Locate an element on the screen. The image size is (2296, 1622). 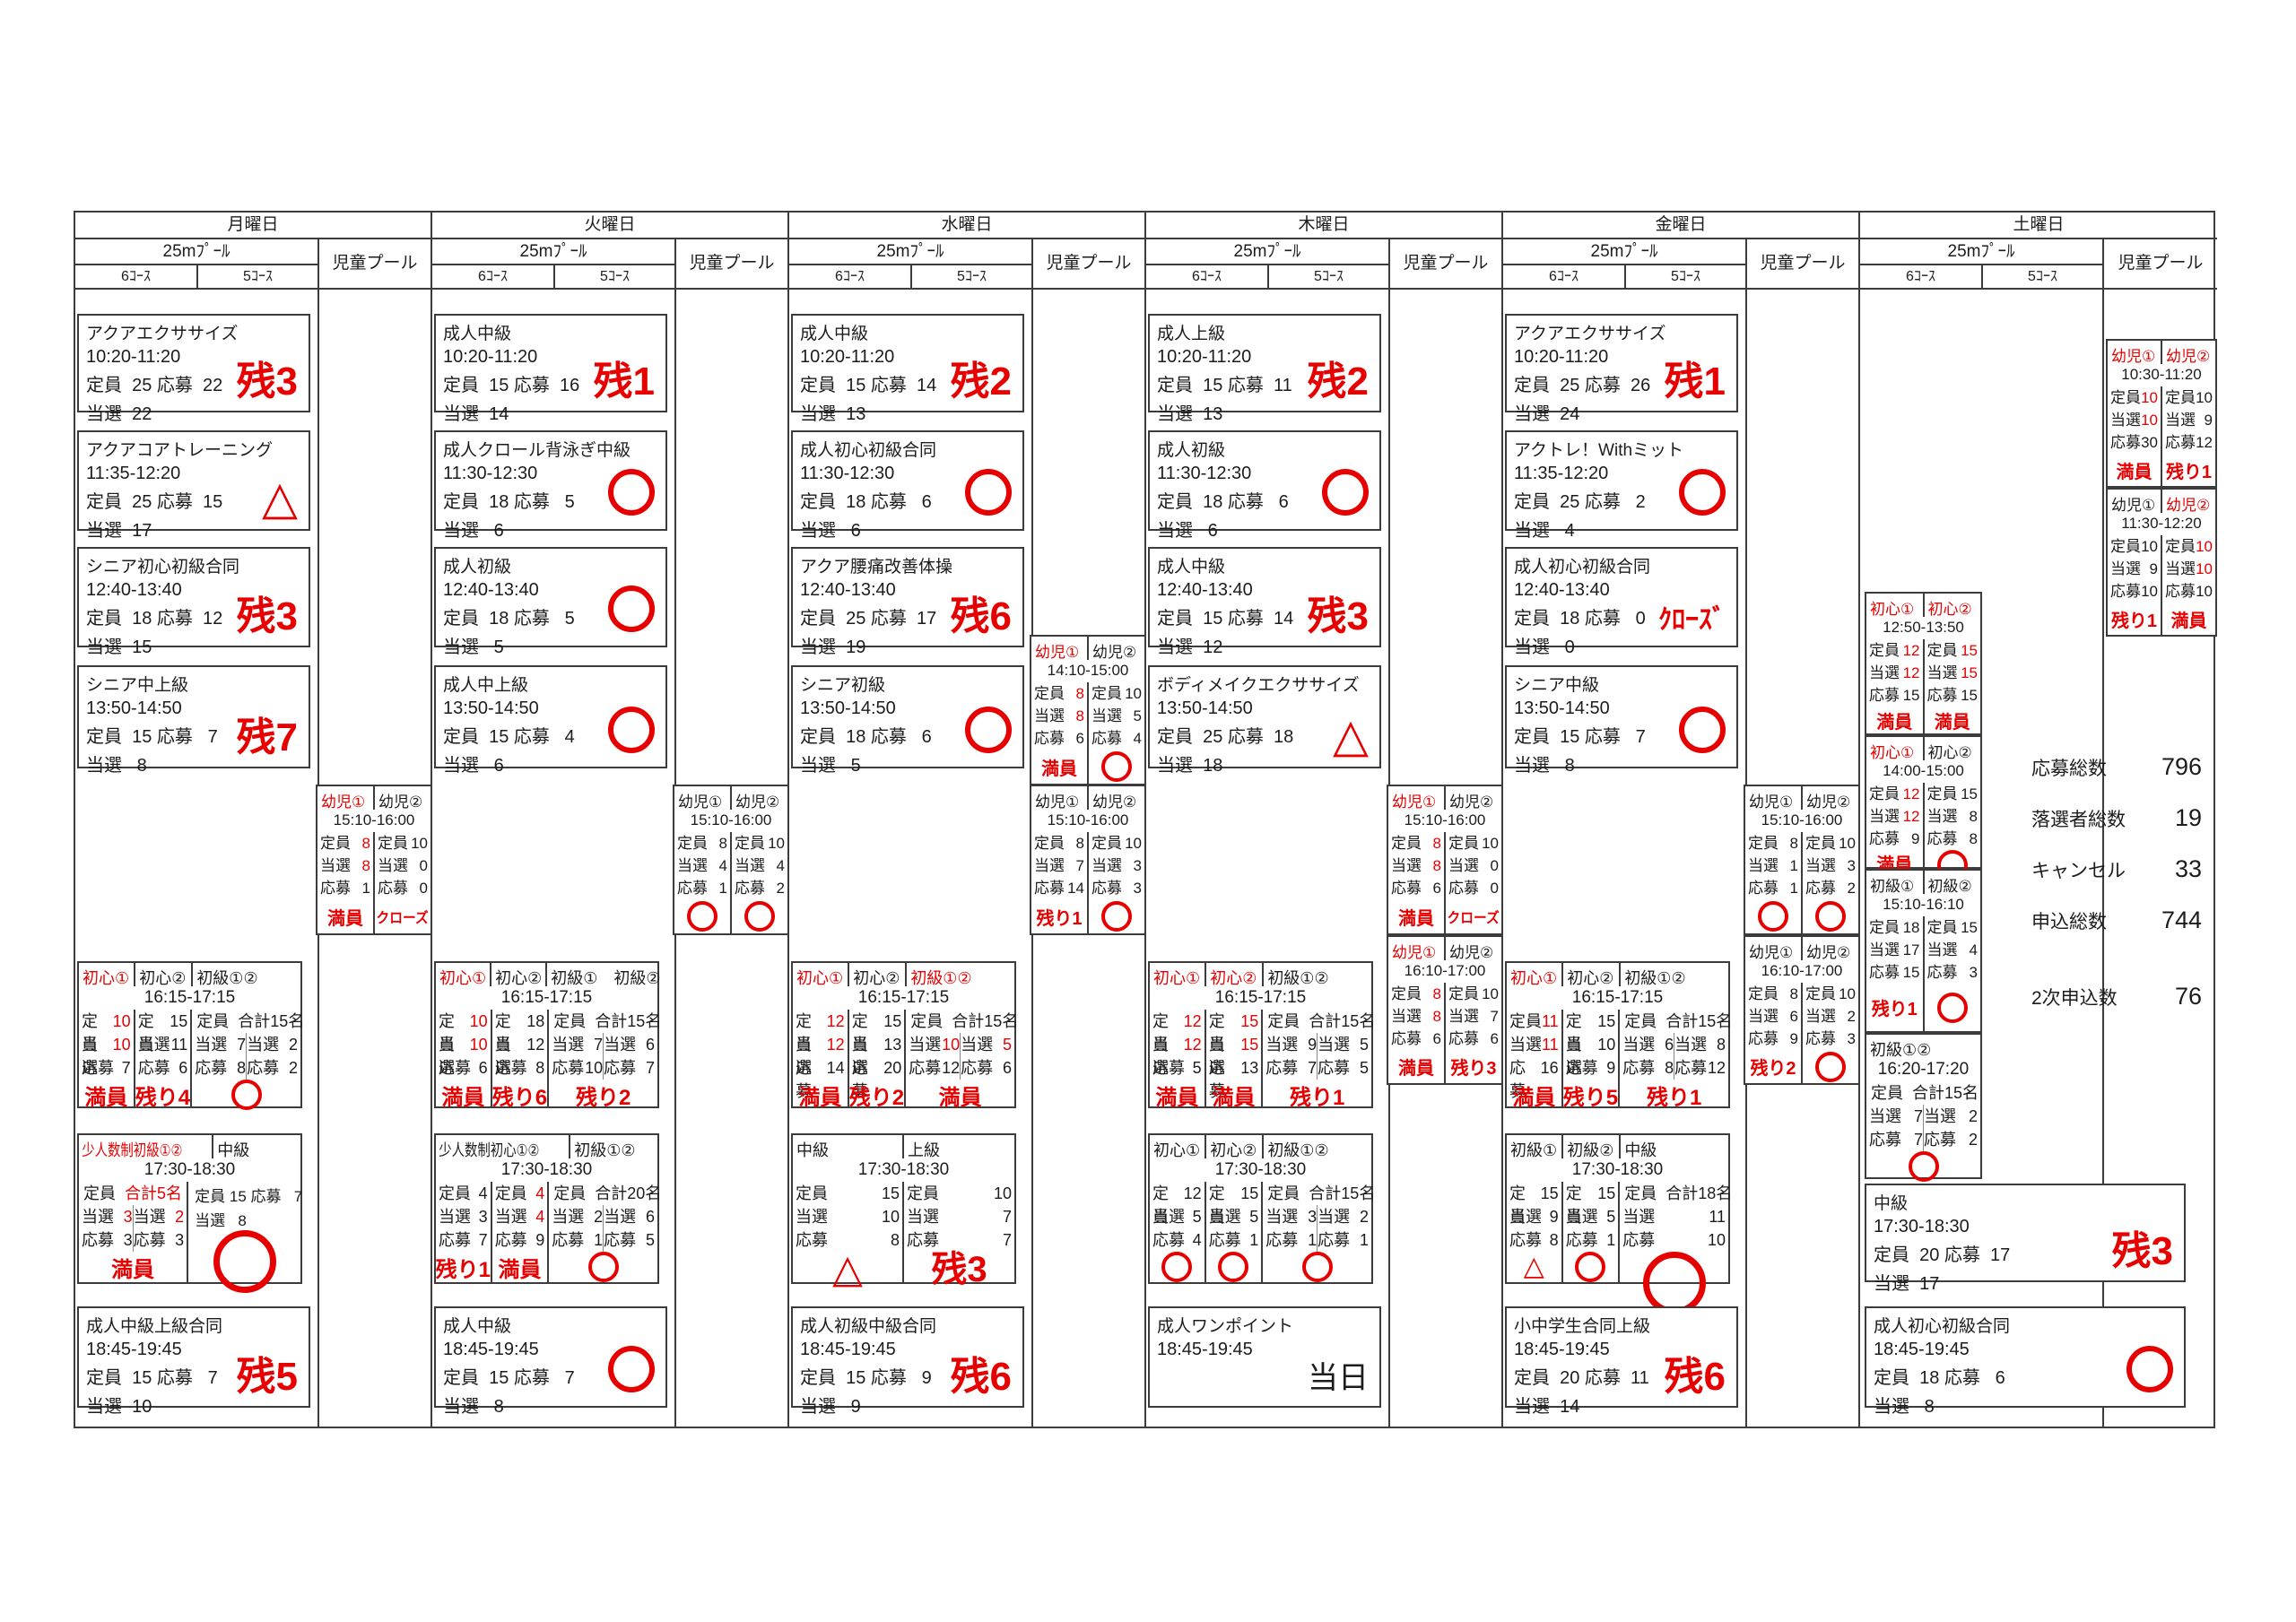
card-status is located at coordinates (988, 732).